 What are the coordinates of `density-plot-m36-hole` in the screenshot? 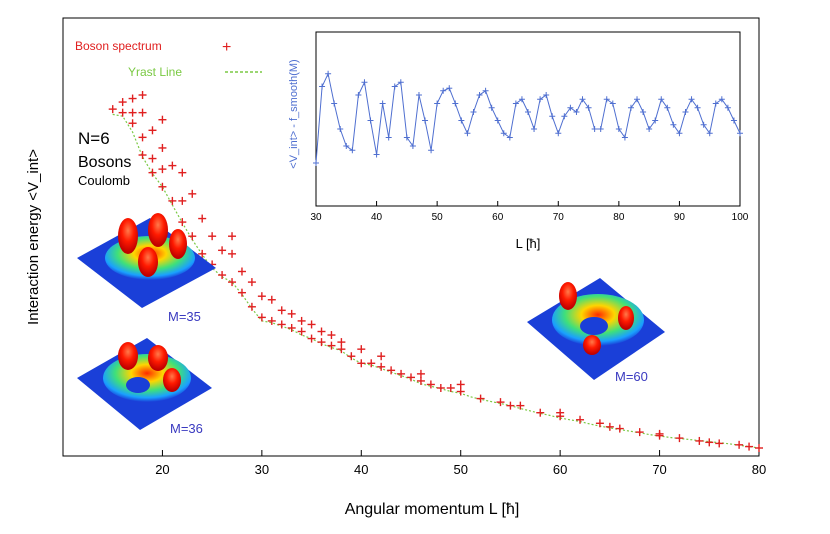 It's located at (138, 385).